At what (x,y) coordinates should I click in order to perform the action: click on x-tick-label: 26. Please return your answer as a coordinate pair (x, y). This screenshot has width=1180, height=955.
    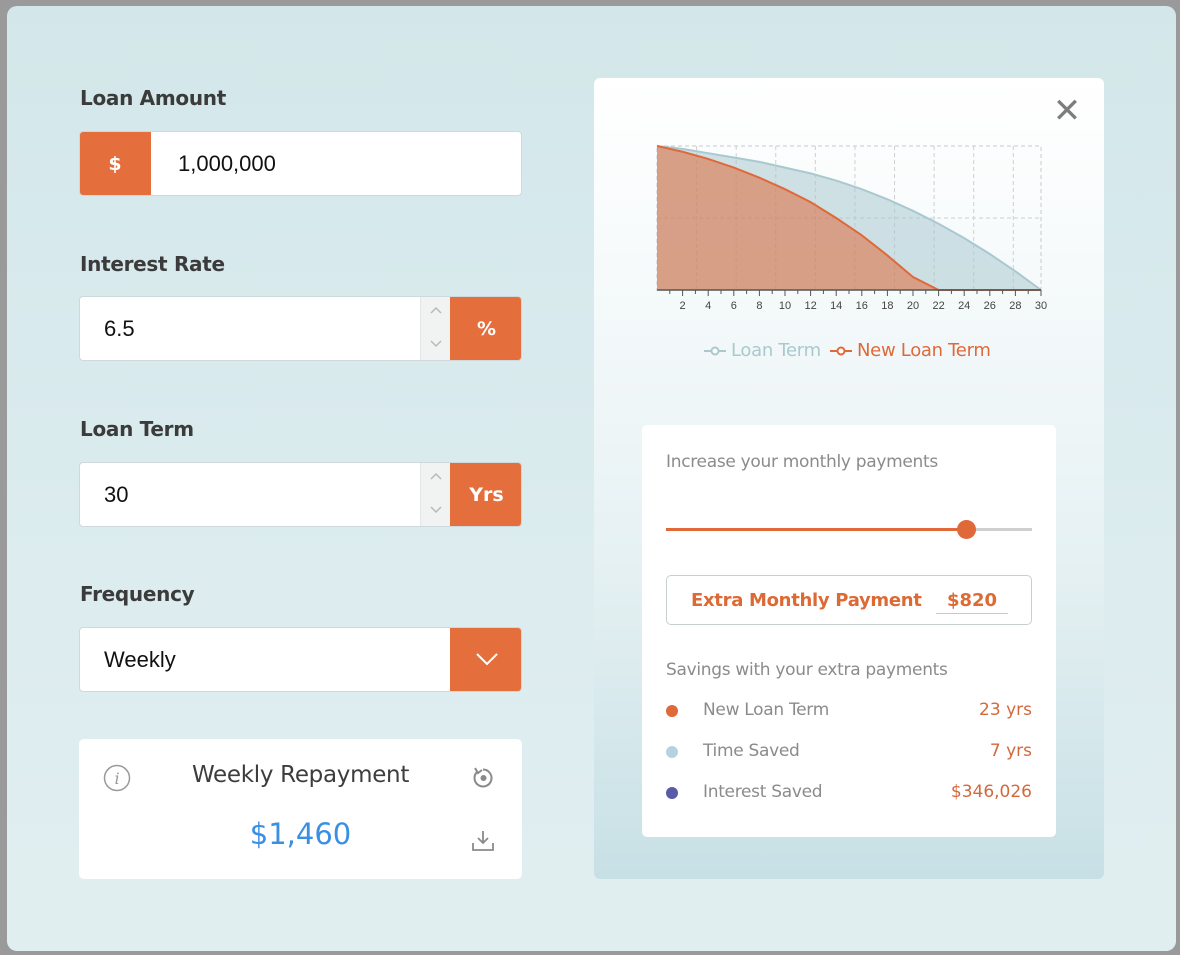
    Looking at the image, I should click on (990, 306).